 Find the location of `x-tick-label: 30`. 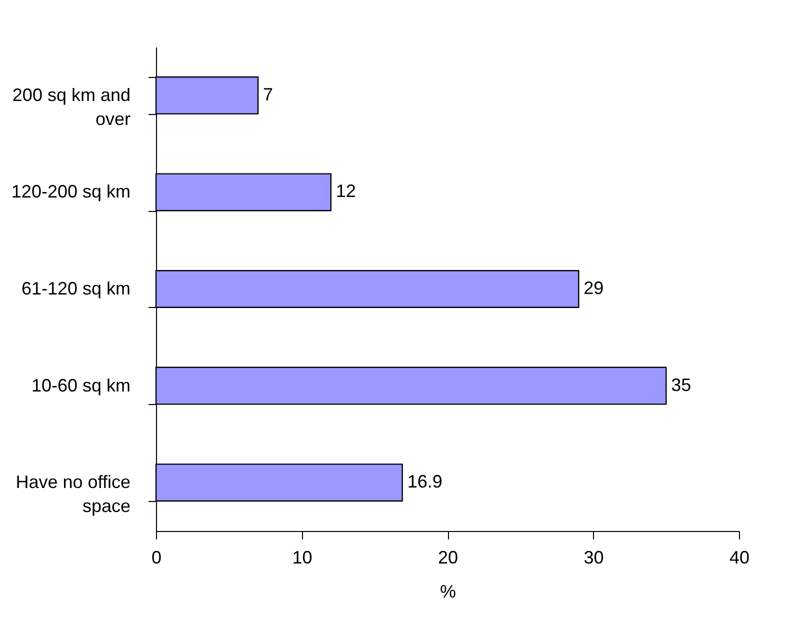

x-tick-label: 30 is located at coordinates (594, 558).